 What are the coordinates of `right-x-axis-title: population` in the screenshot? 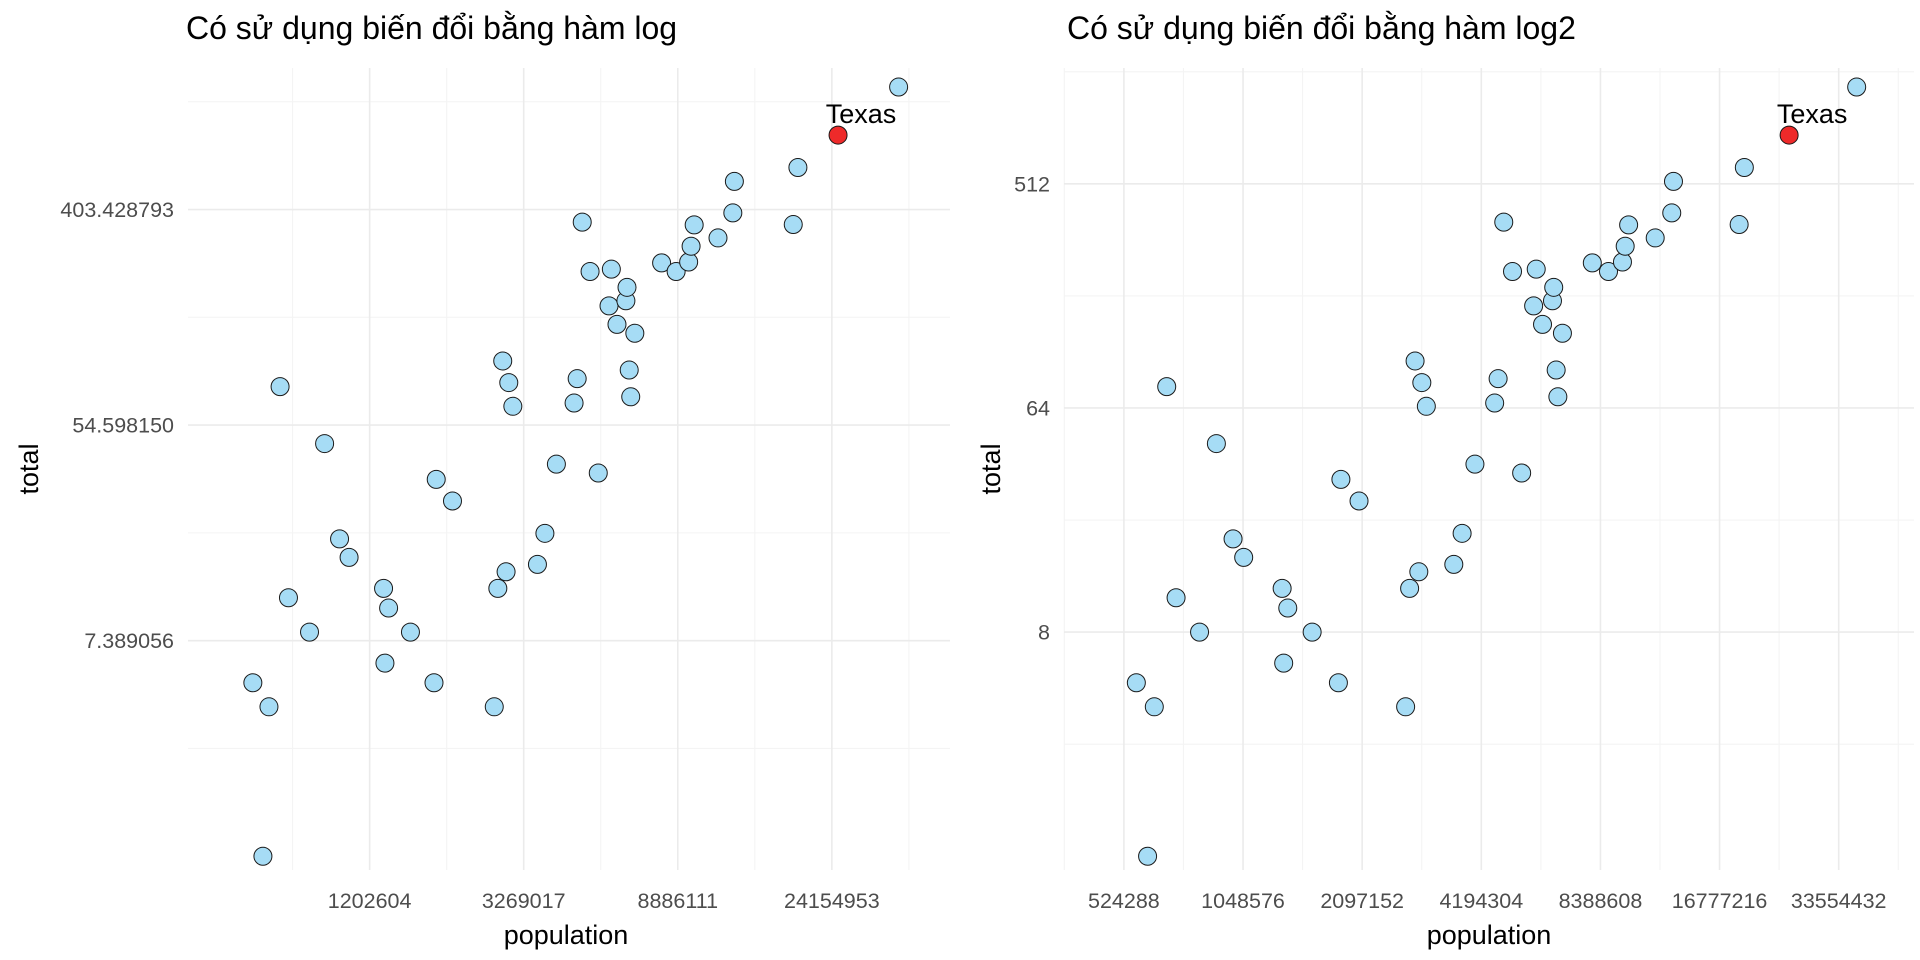 It's located at (1489, 935).